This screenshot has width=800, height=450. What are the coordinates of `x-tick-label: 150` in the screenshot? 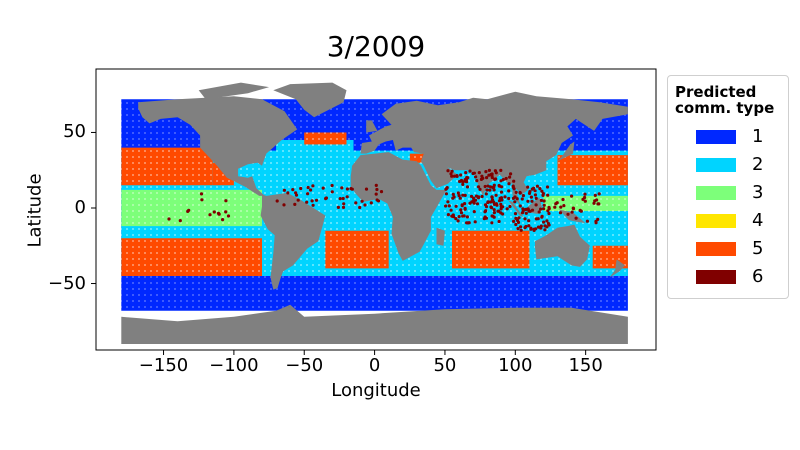 It's located at (585, 365).